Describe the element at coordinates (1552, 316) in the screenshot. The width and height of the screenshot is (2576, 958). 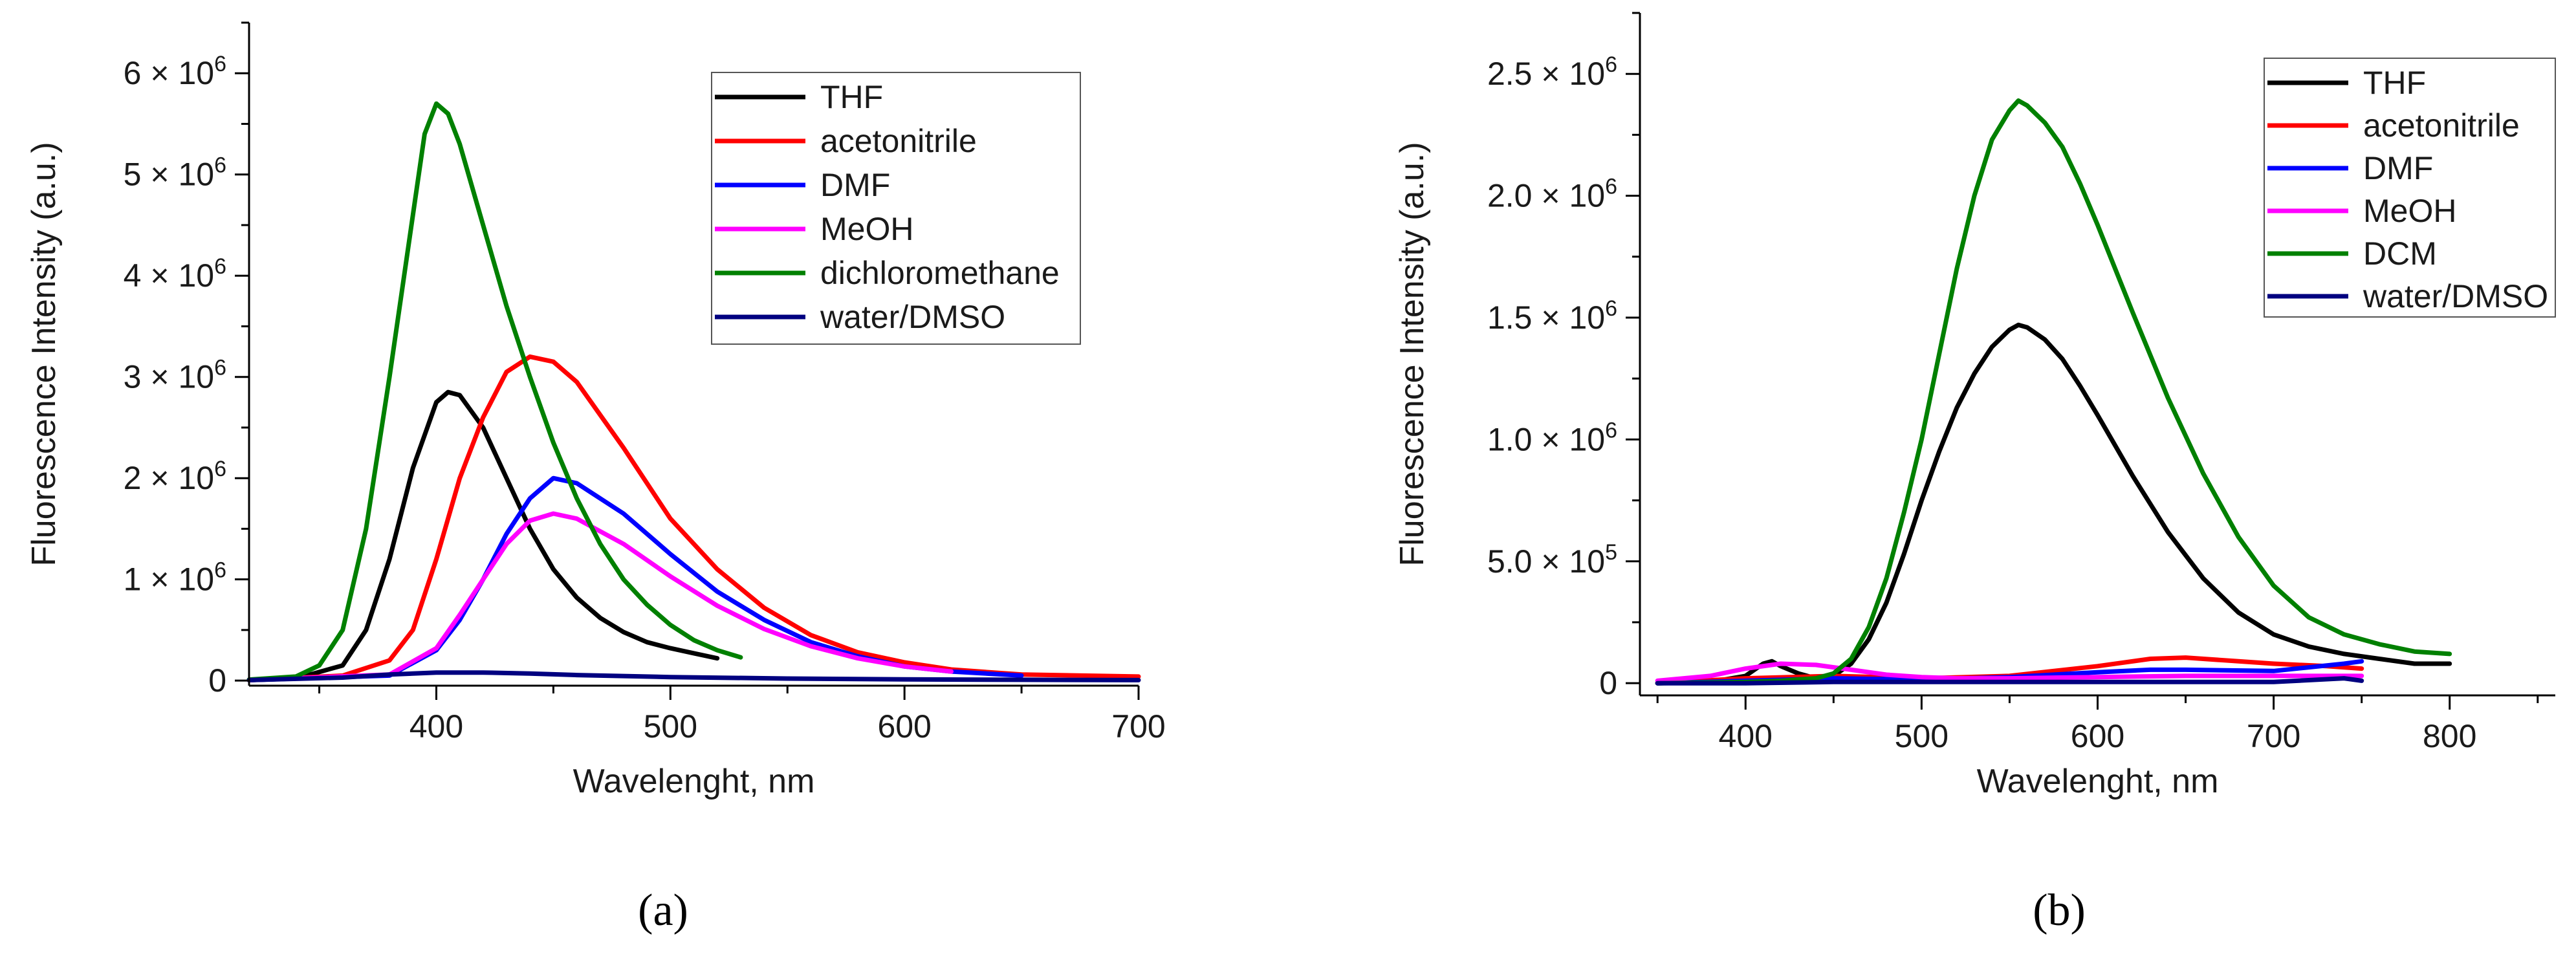
I see `y-tick-label: 1.5 × 10⁶` at that location.